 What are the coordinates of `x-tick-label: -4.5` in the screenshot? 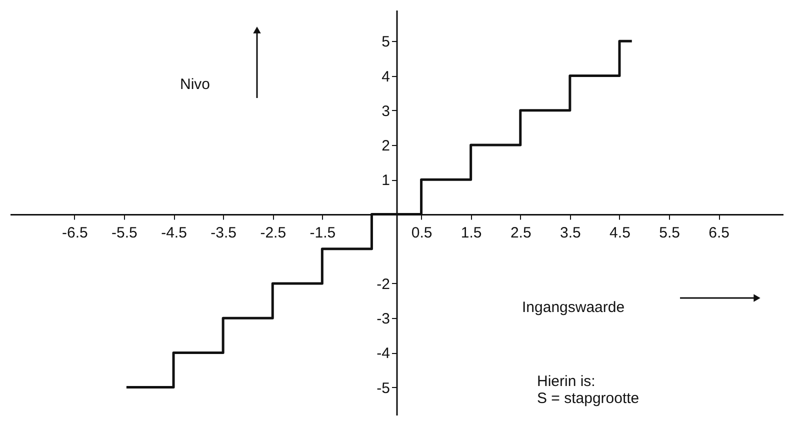 It's located at (174, 233).